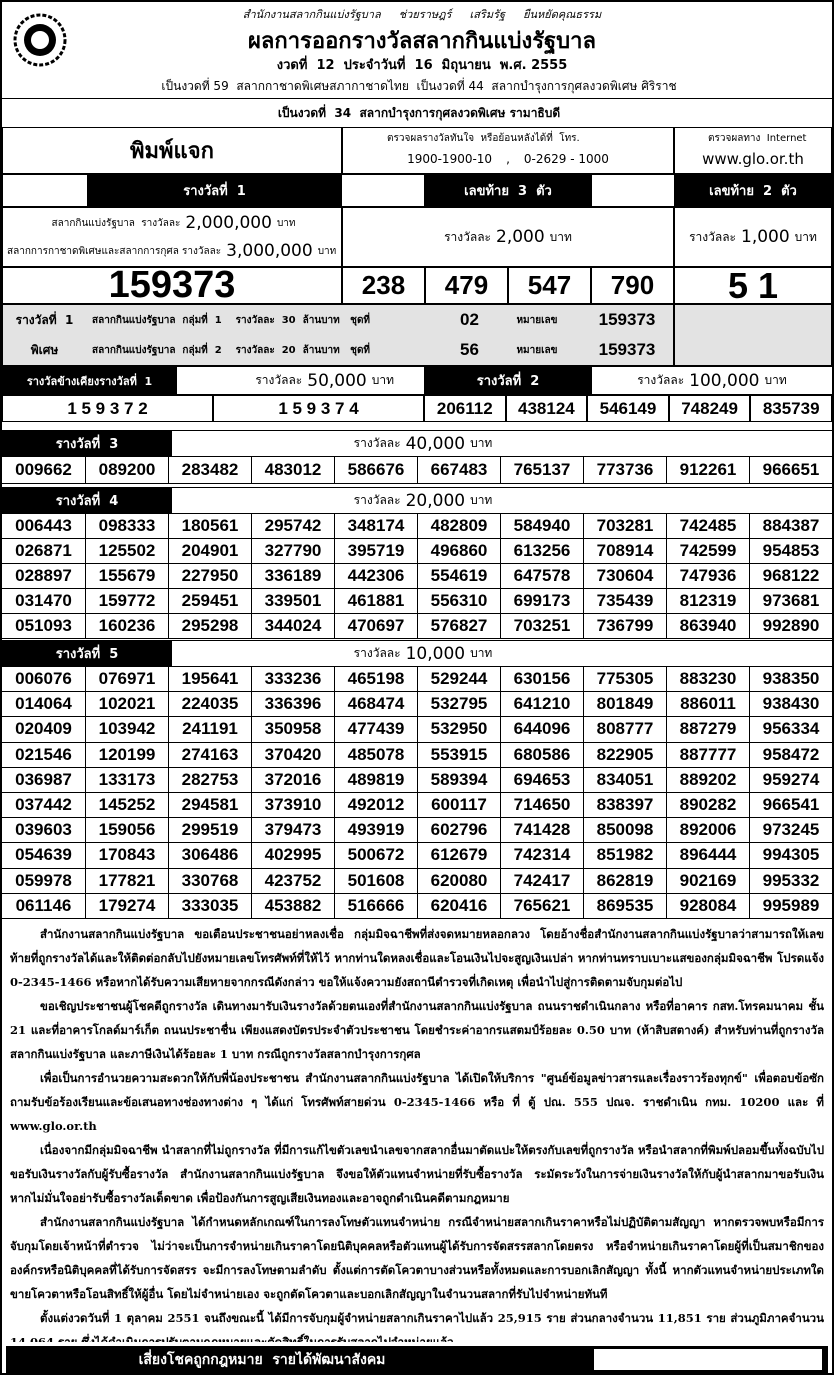  What do you see at coordinates (375, 881) in the screenshot?
I see `prize5-number: 501608` at bounding box center [375, 881].